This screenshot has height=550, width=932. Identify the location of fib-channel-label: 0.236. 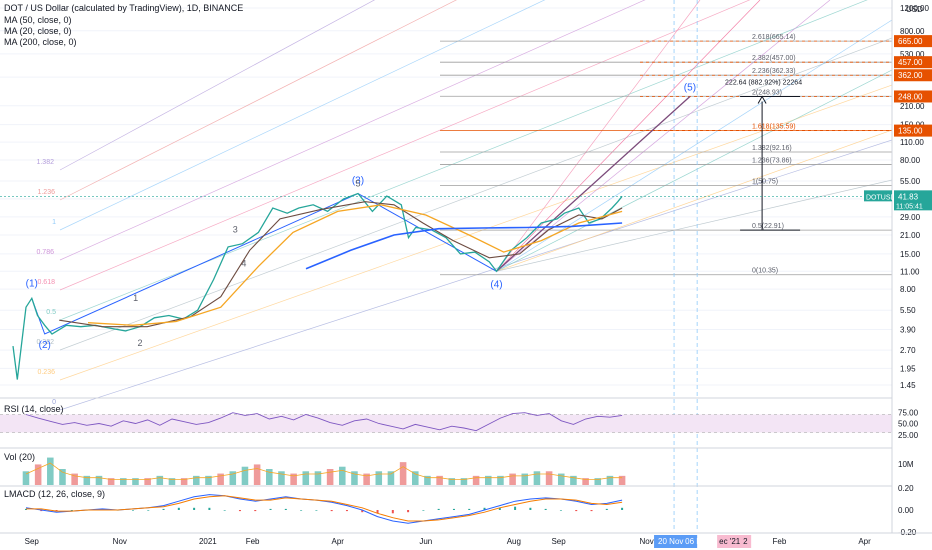
(46, 372).